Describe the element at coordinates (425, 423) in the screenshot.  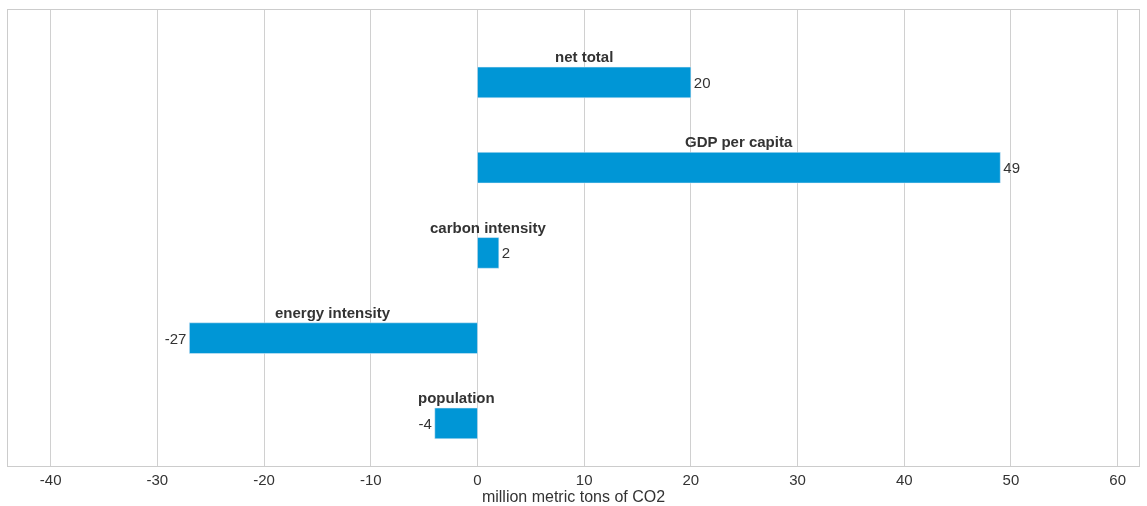
I see `data-label: -4` at that location.